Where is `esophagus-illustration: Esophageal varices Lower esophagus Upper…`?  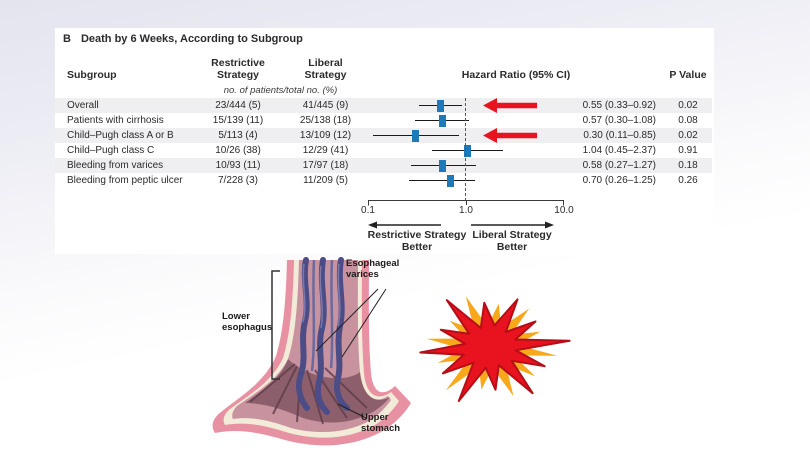
esophagus-illustration: Esophageal varices Lower esophagus Upper… is located at coordinates (310, 352).